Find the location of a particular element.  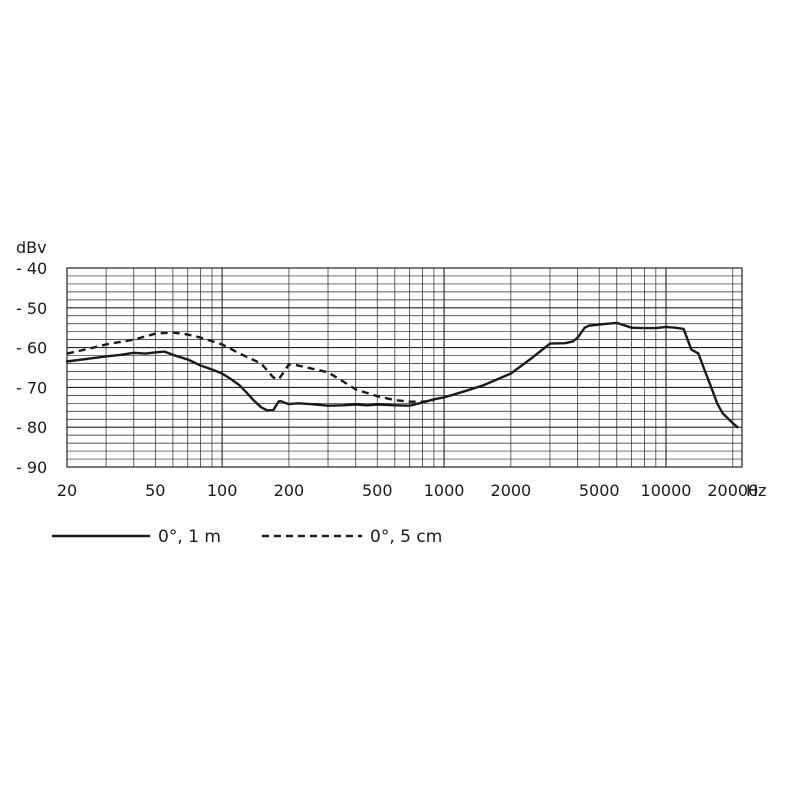

chart-series is located at coordinates (402, 375).